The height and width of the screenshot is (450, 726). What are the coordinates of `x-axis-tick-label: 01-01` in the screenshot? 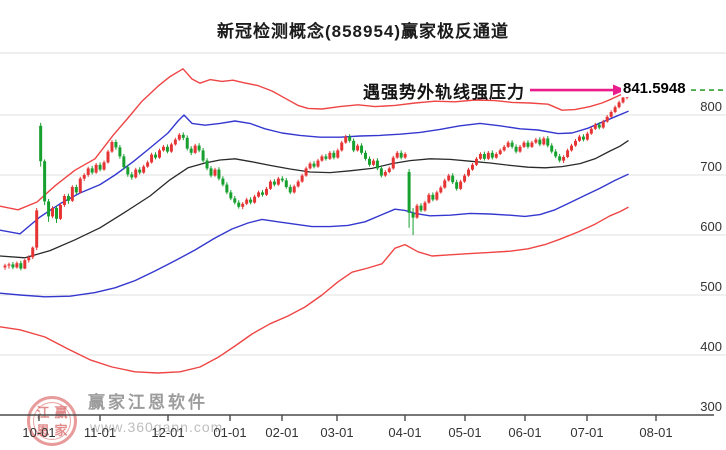 It's located at (229, 432).